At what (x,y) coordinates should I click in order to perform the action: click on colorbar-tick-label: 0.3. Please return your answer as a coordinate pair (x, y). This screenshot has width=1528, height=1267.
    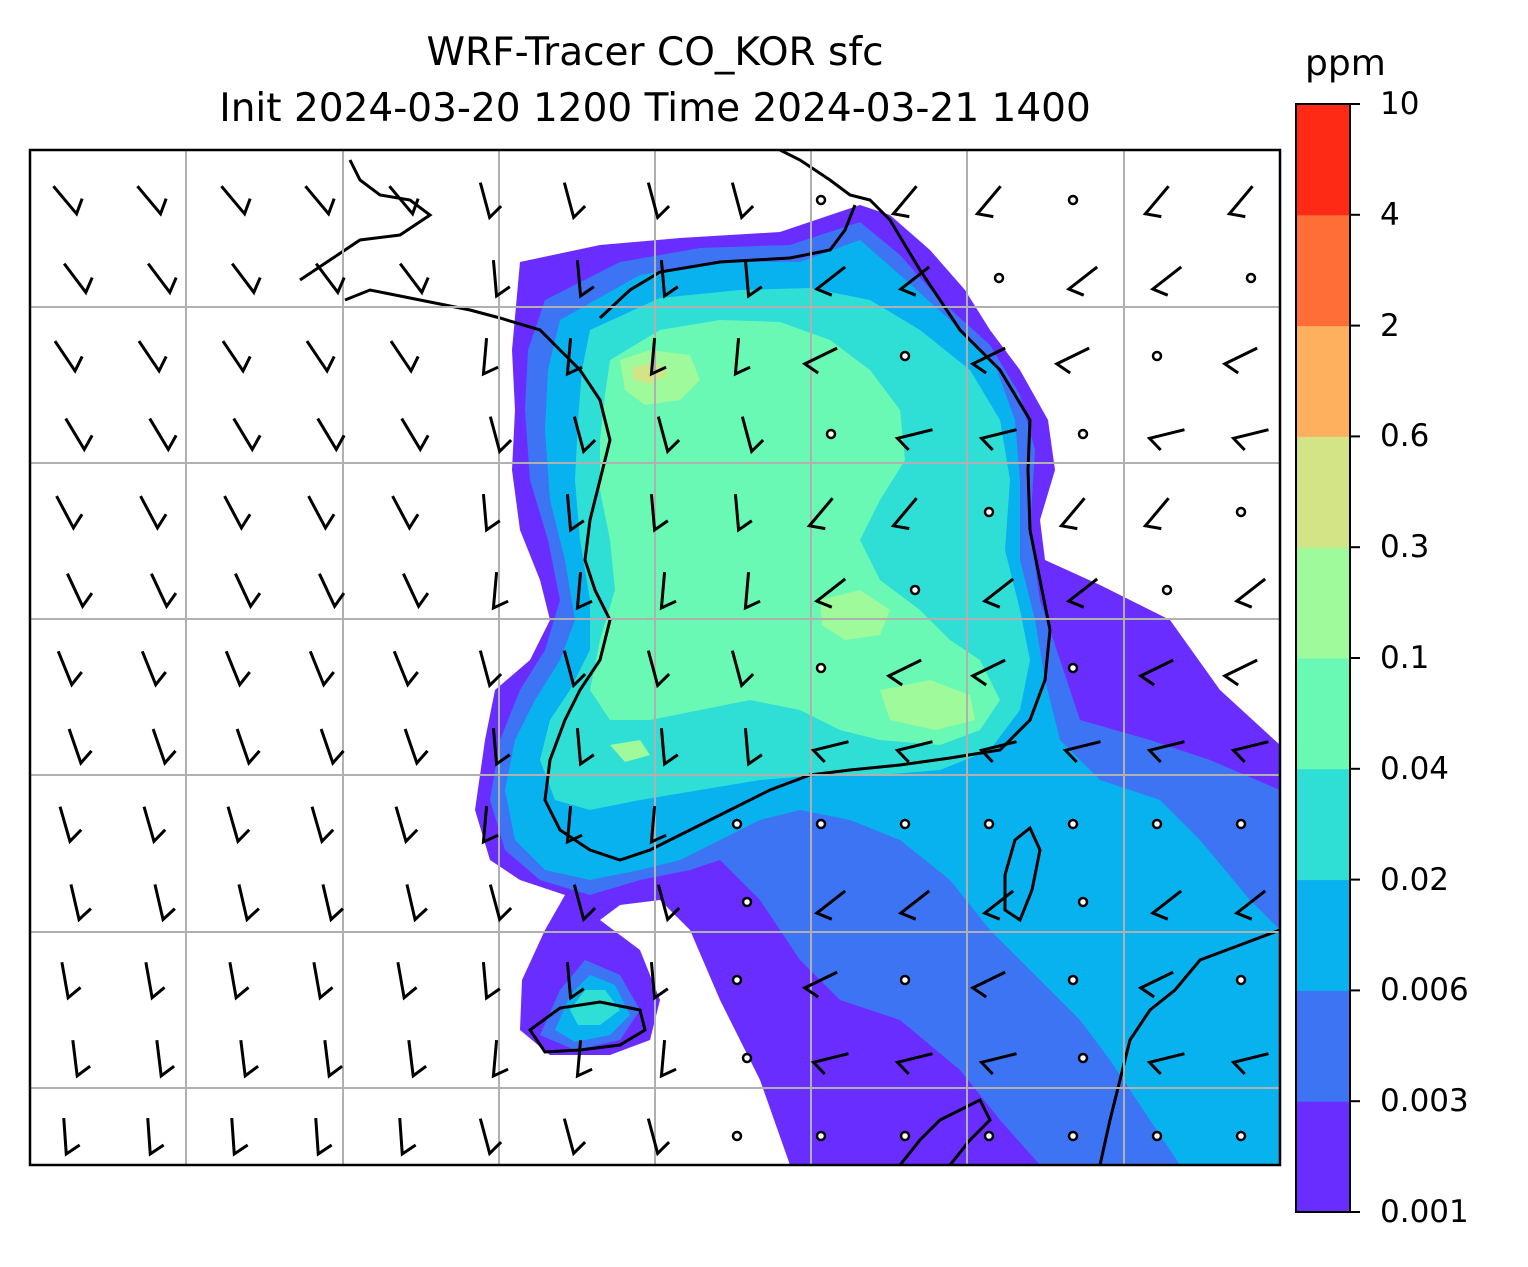
    Looking at the image, I should click on (1405, 547).